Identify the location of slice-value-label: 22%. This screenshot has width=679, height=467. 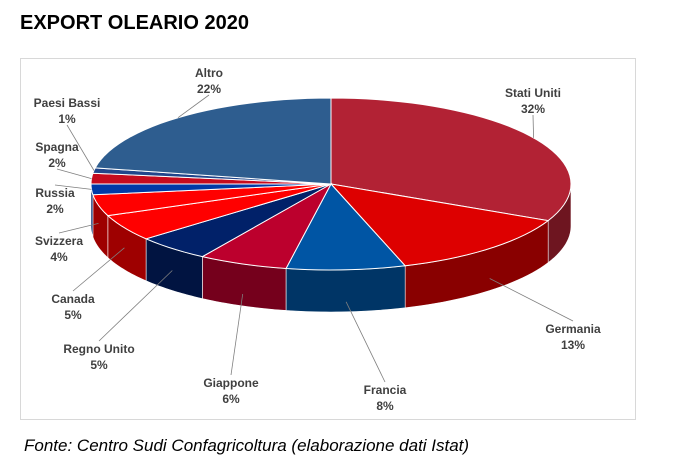
(209, 89).